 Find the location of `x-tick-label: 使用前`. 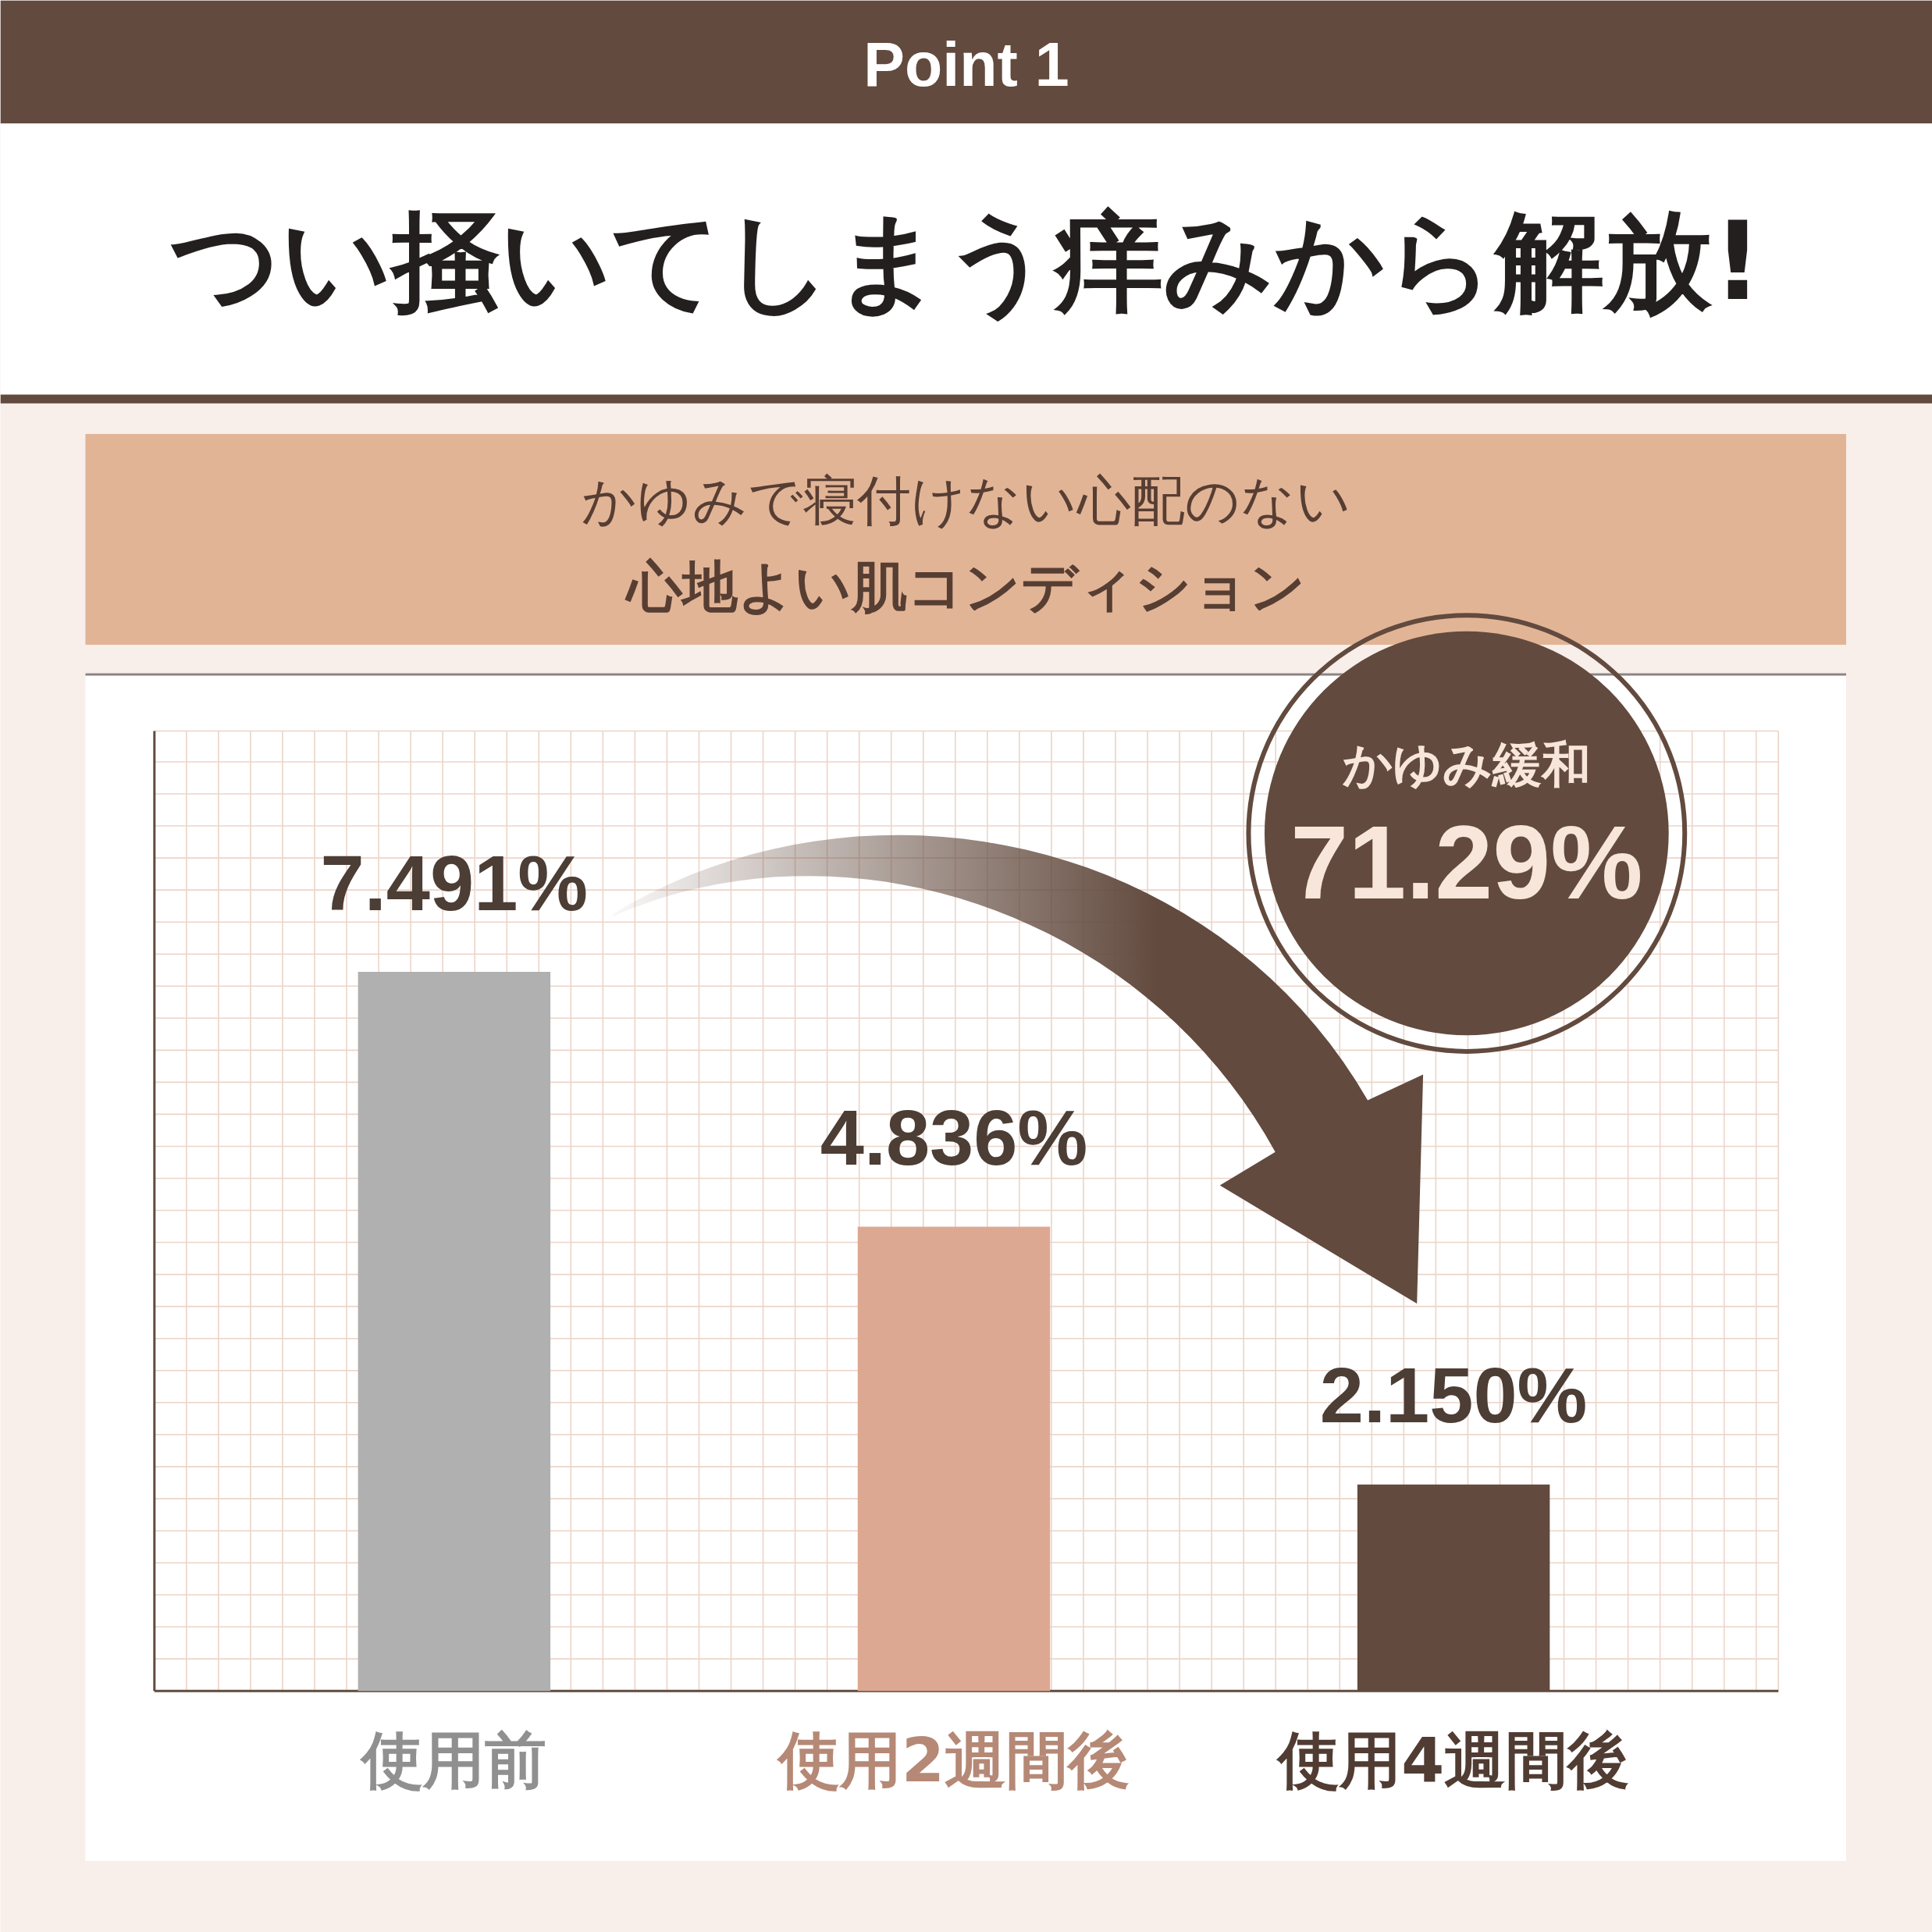

x-tick-label: 使用前 is located at coordinates (453, 1760).